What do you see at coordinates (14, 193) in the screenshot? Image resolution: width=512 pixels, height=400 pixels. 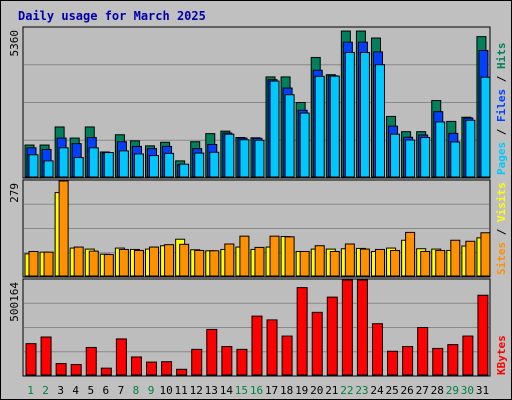 I see `mid-ymax-label: 279` at bounding box center [14, 193].